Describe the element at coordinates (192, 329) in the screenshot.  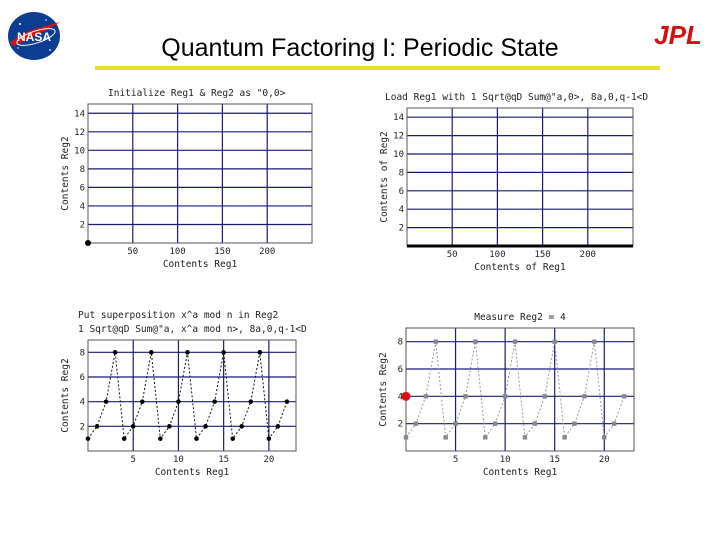
I see `chart-subtitle: 1 Sqrt@qD Sum@"a, x^a mod n>, 8a,0,q-1<D` at that location.